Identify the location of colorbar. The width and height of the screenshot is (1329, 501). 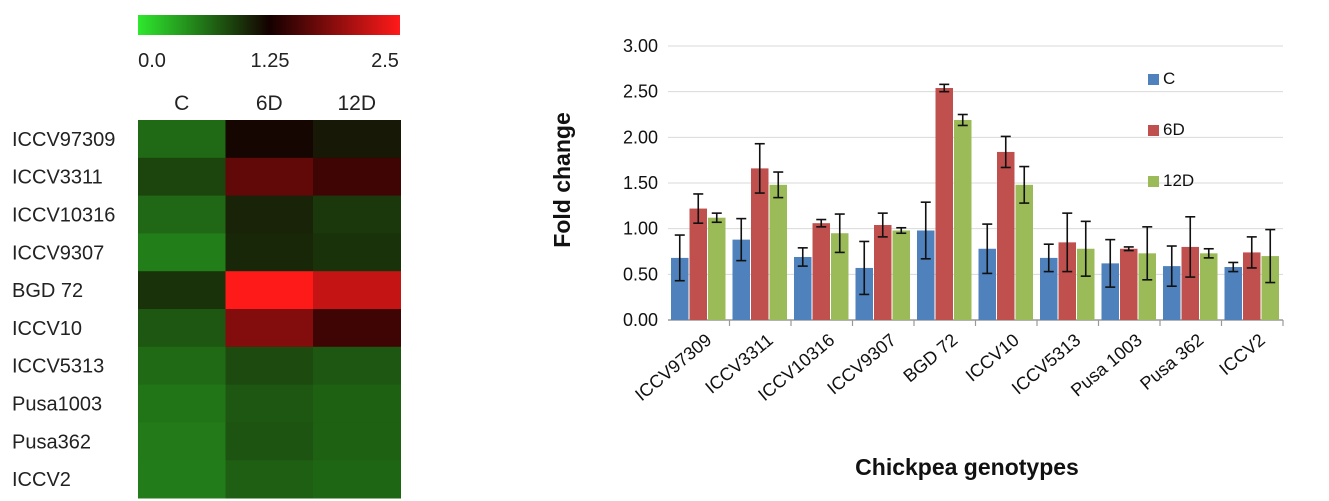
(269, 25).